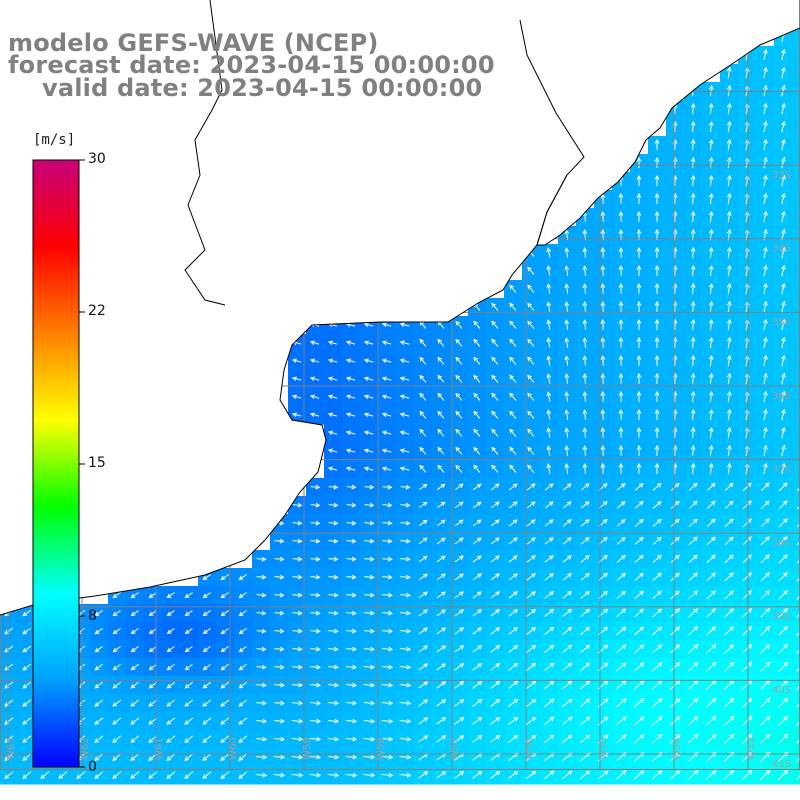  I want to click on colorbar-tick-0: 0, so click(92, 767).